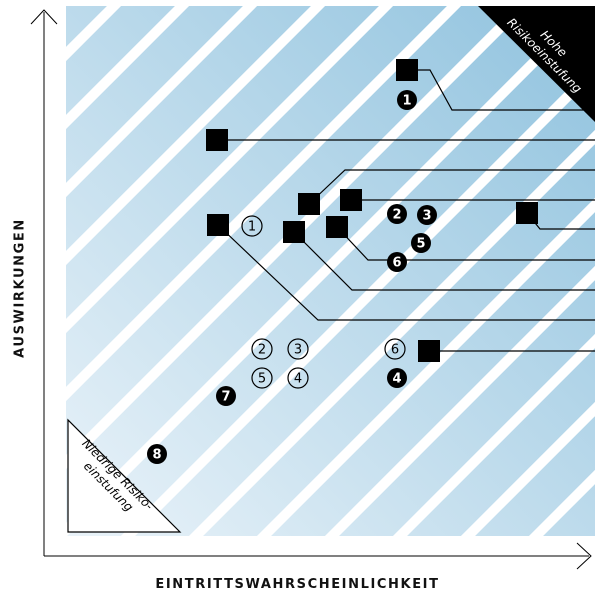 The height and width of the screenshot is (600, 595). I want to click on filled-marker-label: 6, so click(396, 263).